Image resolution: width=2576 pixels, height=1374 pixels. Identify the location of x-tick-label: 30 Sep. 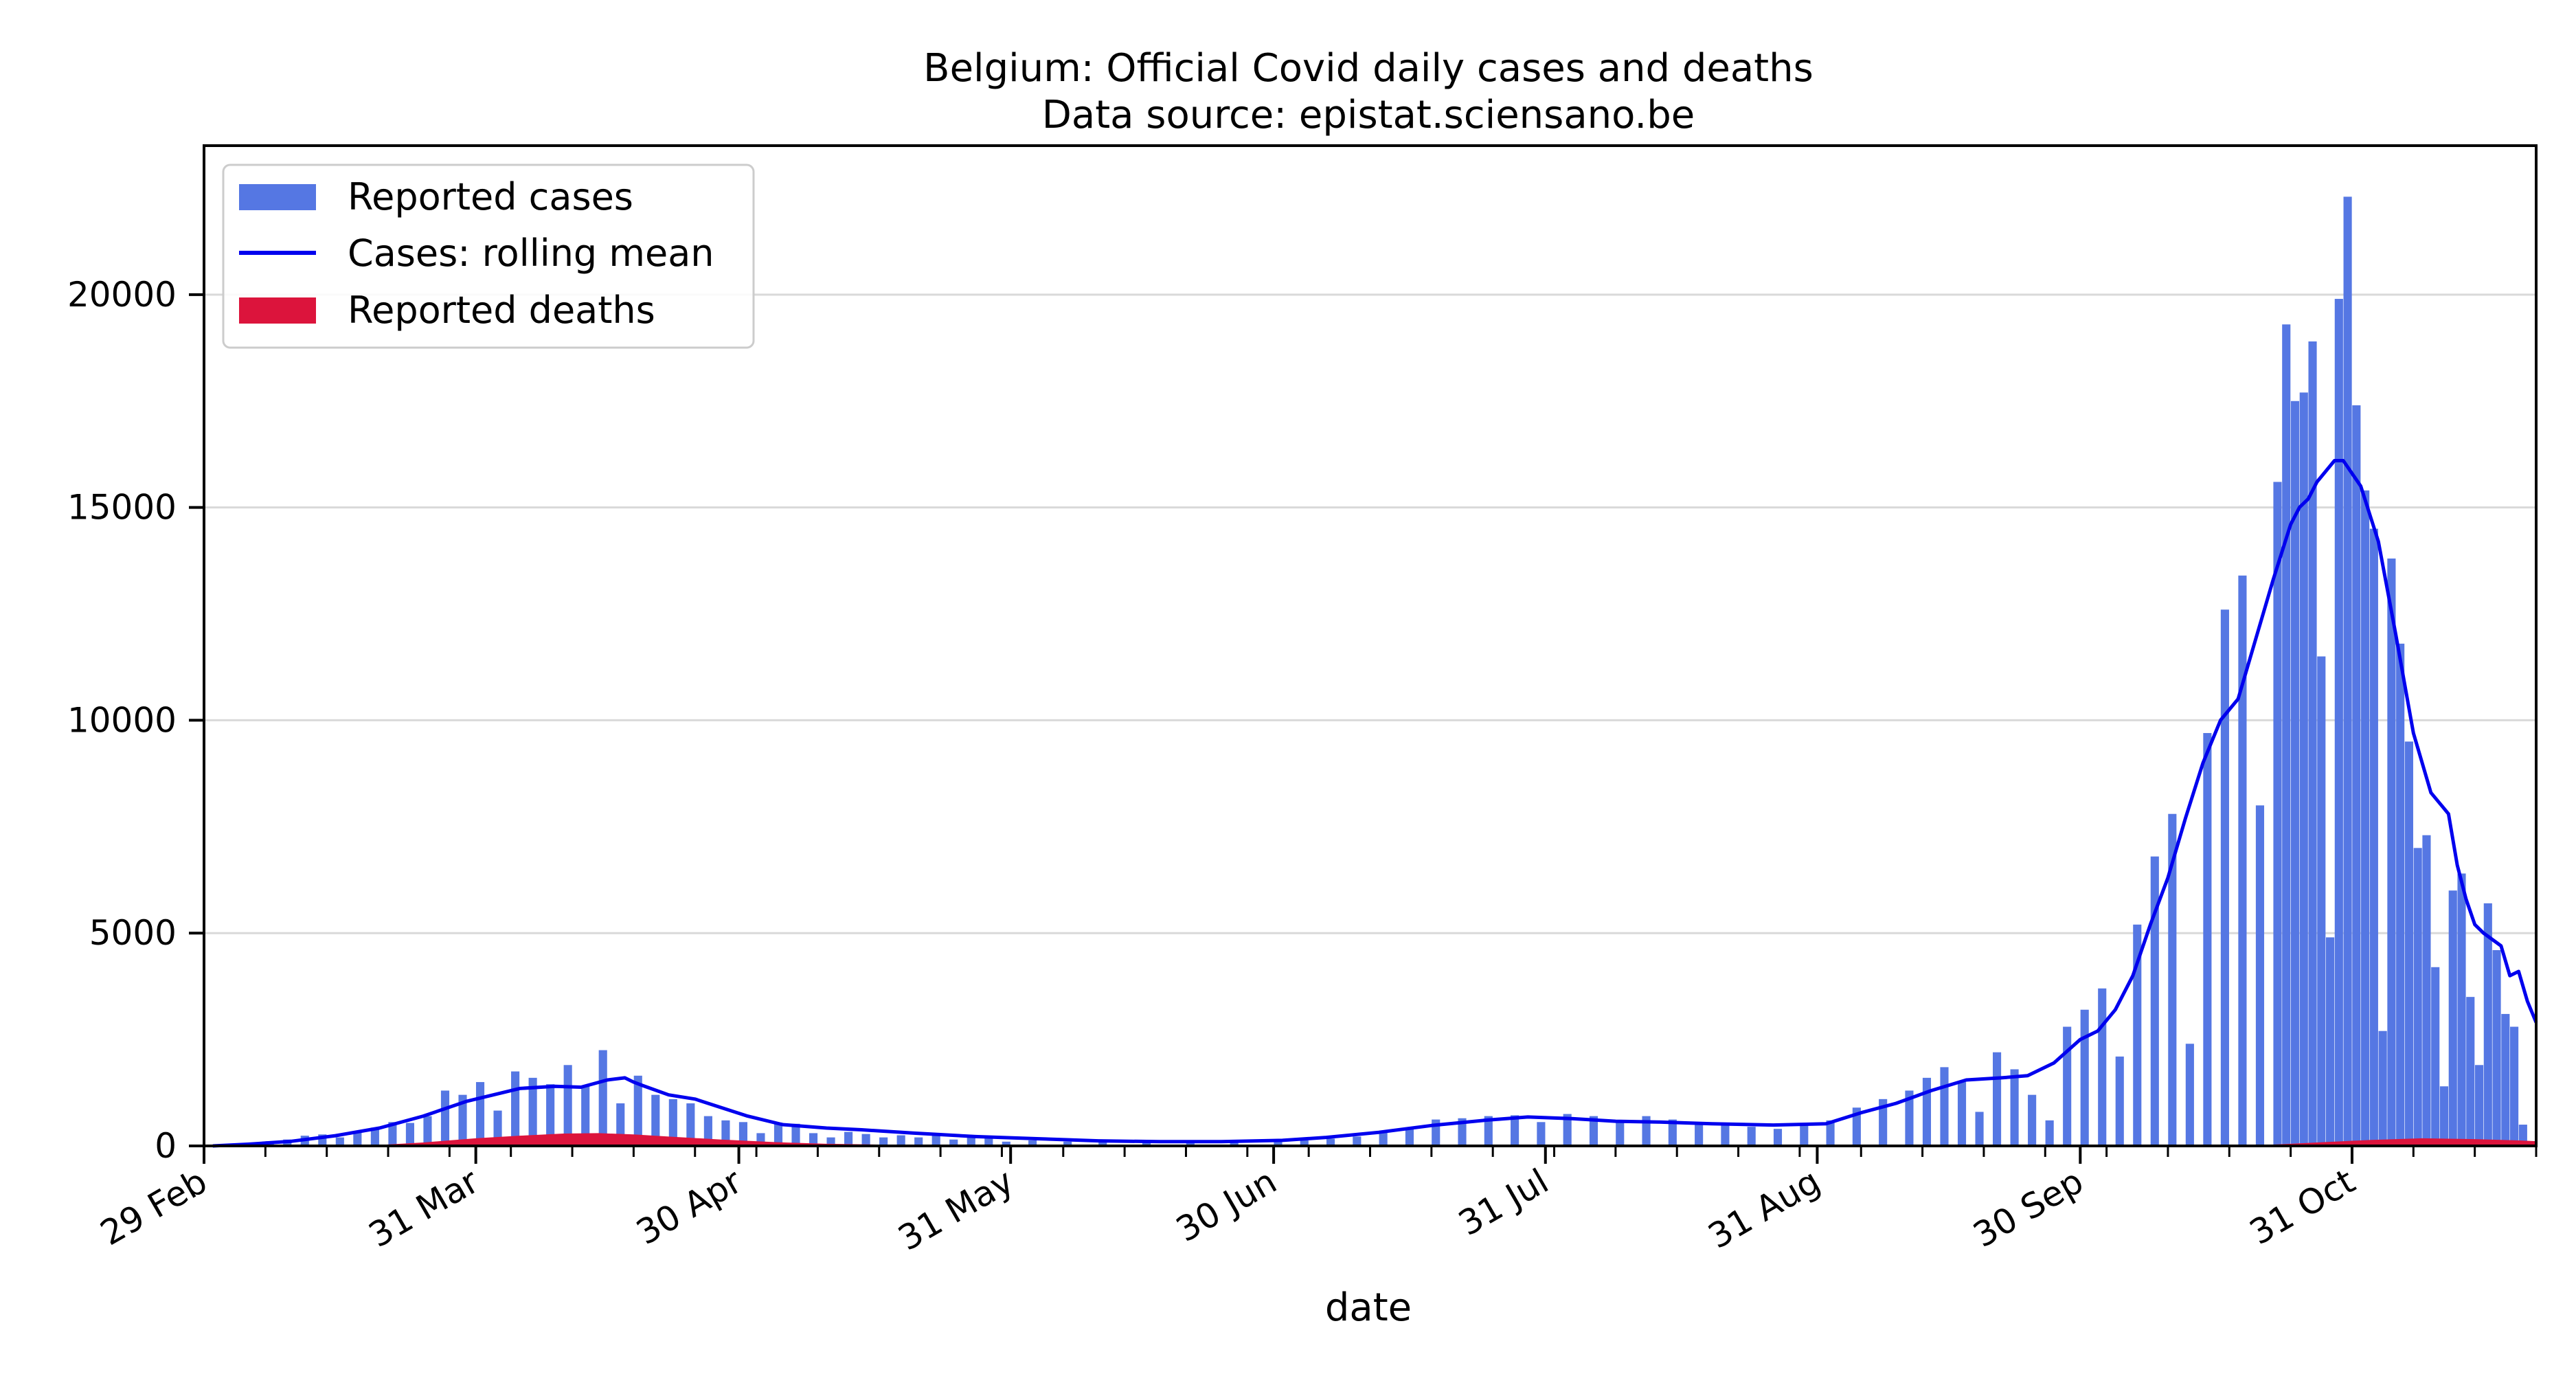
(2028, 1208).